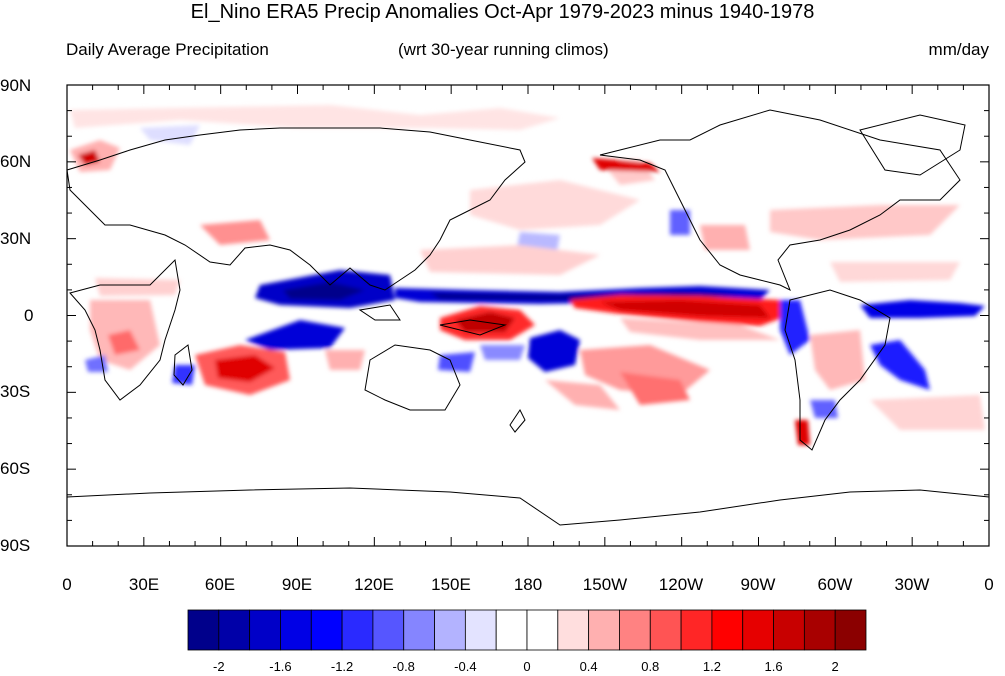 Image resolution: width=1005 pixels, height=676 pixels. What do you see at coordinates (15, 468) in the screenshot?
I see `lat-label: 60S` at bounding box center [15, 468].